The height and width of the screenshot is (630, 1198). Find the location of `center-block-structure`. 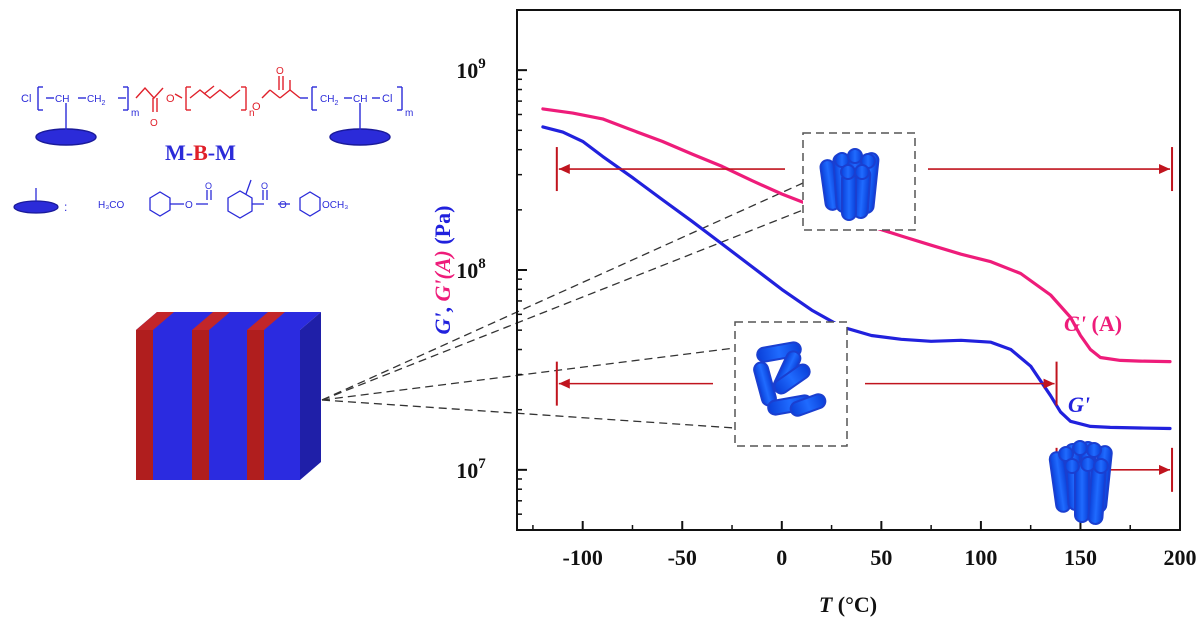

center-block-structure is located at coordinates (218, 94).